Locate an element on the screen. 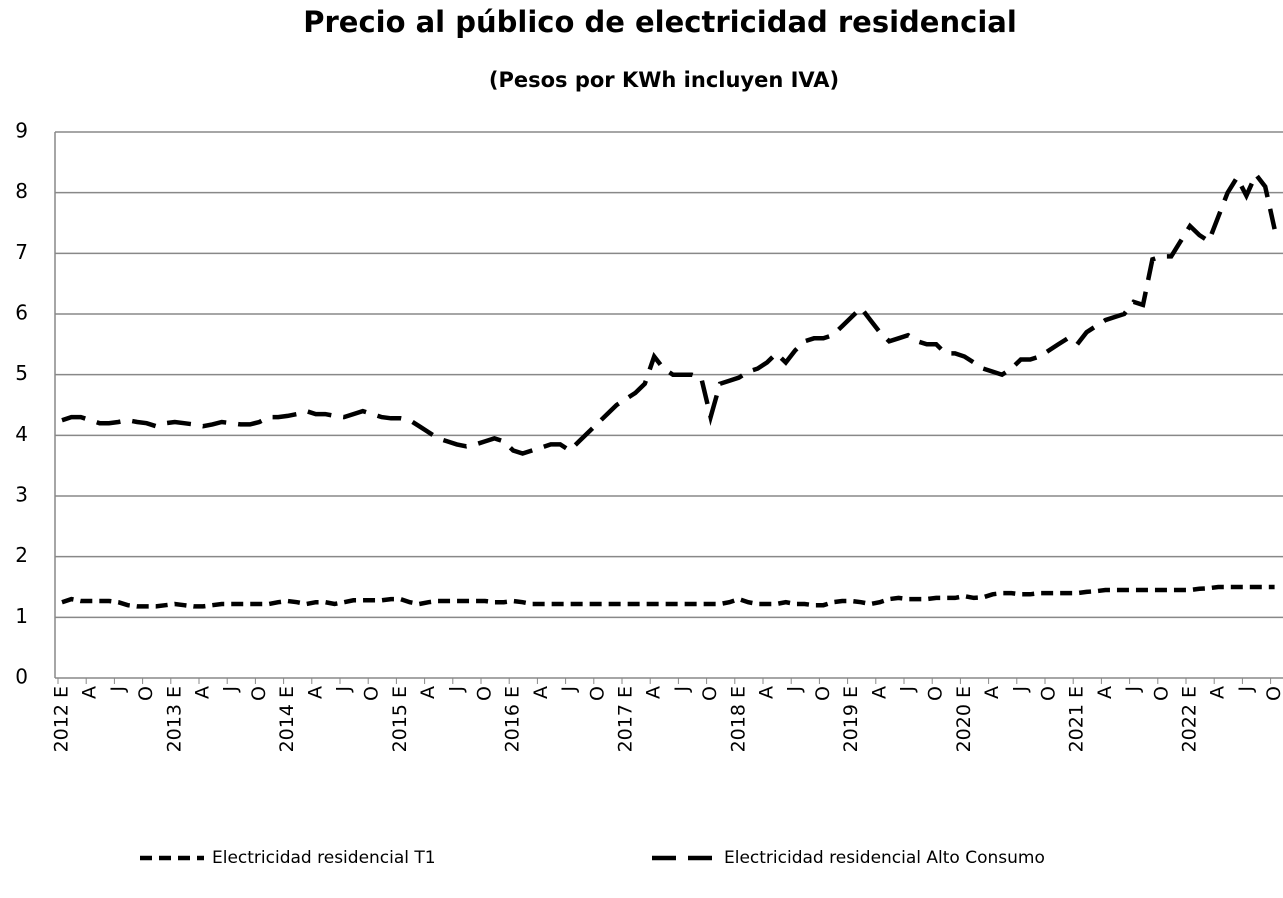 This screenshot has width=1283, height=898. x-tick-label: 2022 E is located at coordinates (1190, 719).